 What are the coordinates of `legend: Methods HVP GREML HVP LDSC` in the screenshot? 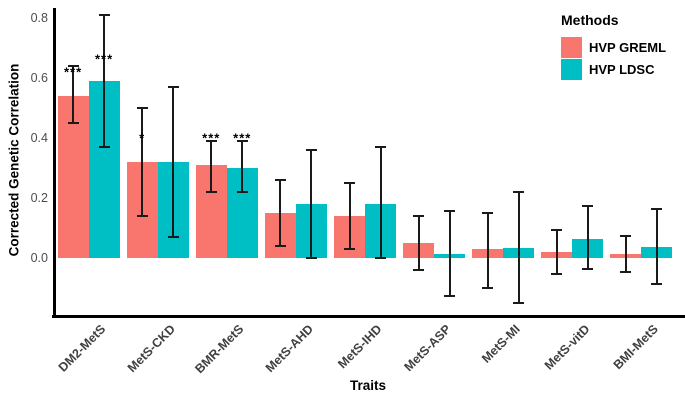 It's located at (613, 46).